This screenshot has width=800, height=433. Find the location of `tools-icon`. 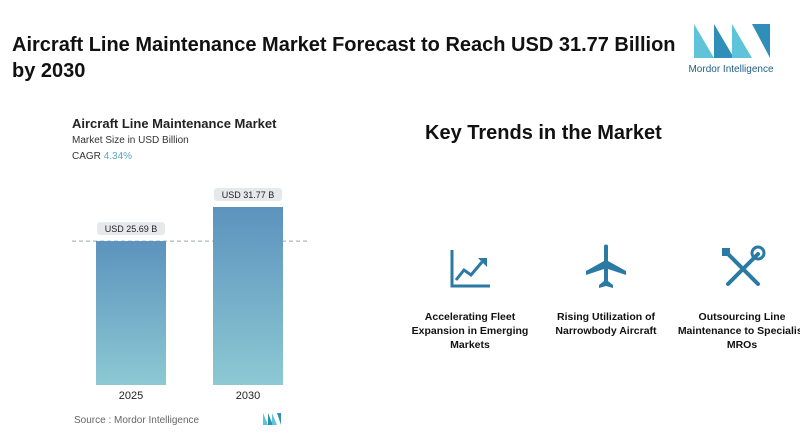

tools-icon is located at coordinates (744, 265).